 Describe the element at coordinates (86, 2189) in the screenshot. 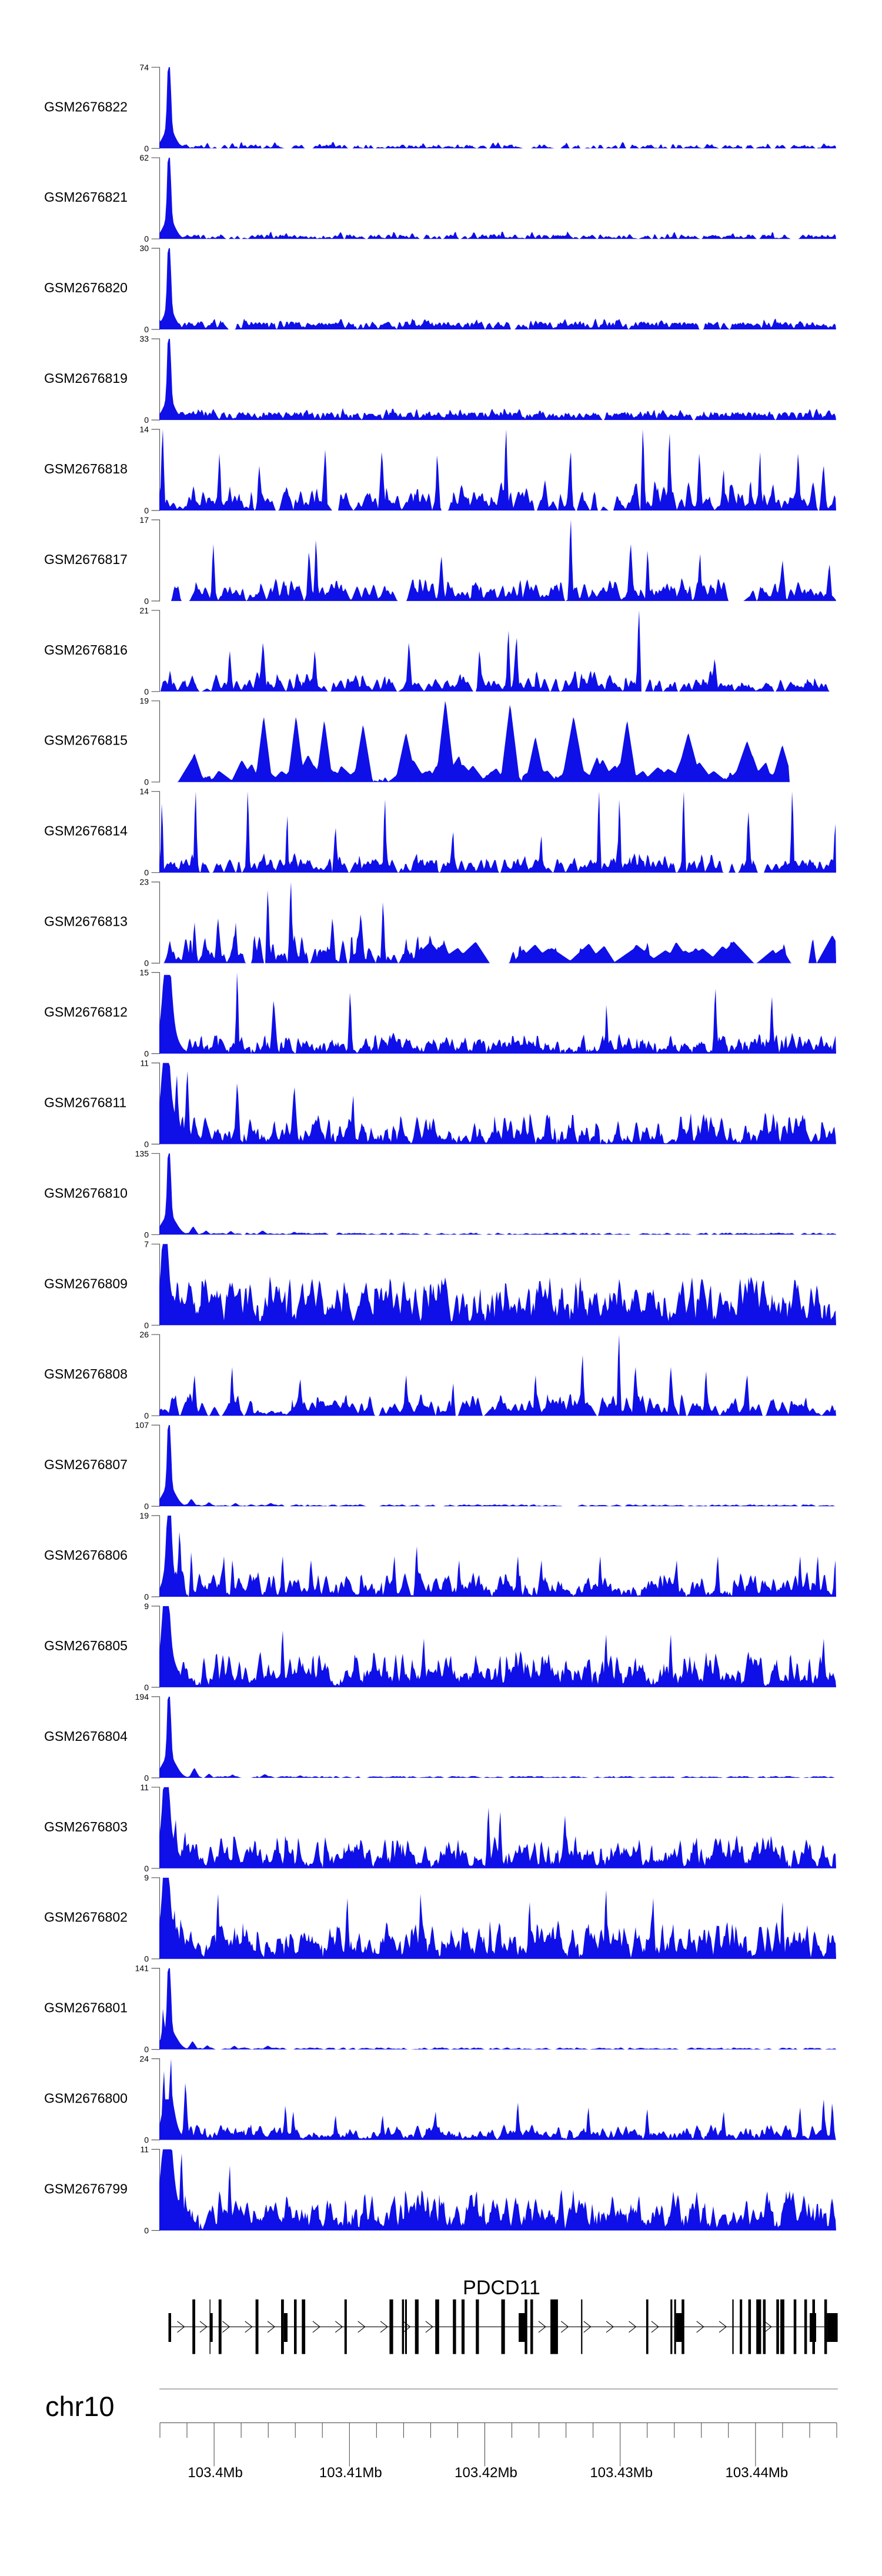

I see `svg-text: GSM2676799` at that location.